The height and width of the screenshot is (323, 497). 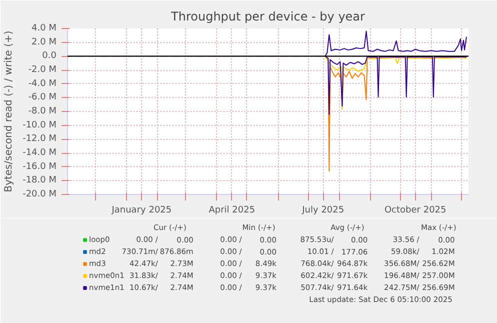 What do you see at coordinates (49, 56) in the screenshot?
I see `y-tick-label: 0.0` at bounding box center [49, 56].